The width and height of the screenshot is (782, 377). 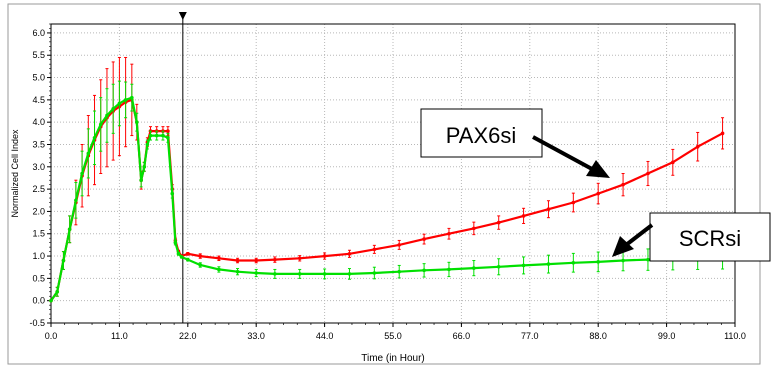 What do you see at coordinates (38, 189) in the screenshot?
I see `y-tick-label: 2.5` at bounding box center [38, 189].